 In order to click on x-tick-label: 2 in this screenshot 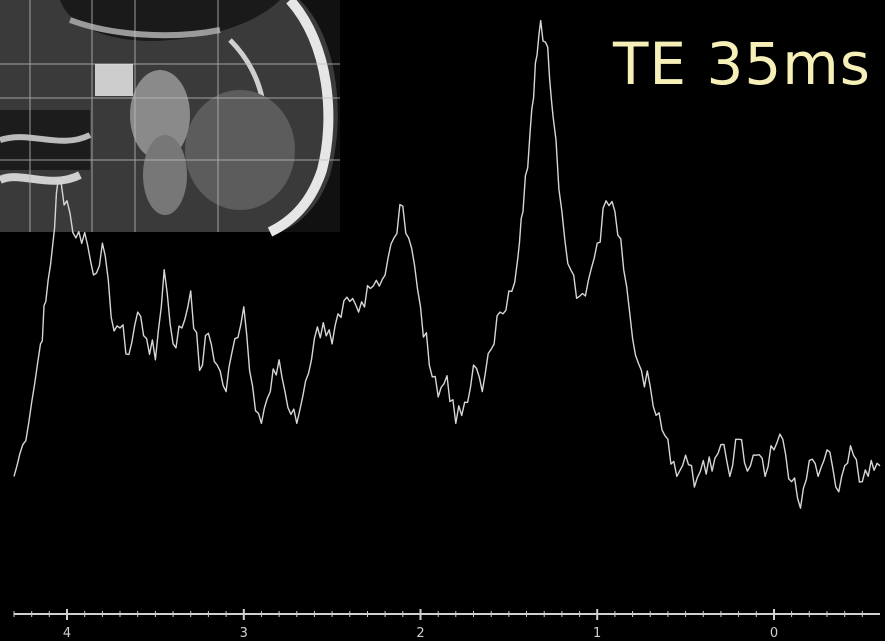, I will do `click(420, 633)`.